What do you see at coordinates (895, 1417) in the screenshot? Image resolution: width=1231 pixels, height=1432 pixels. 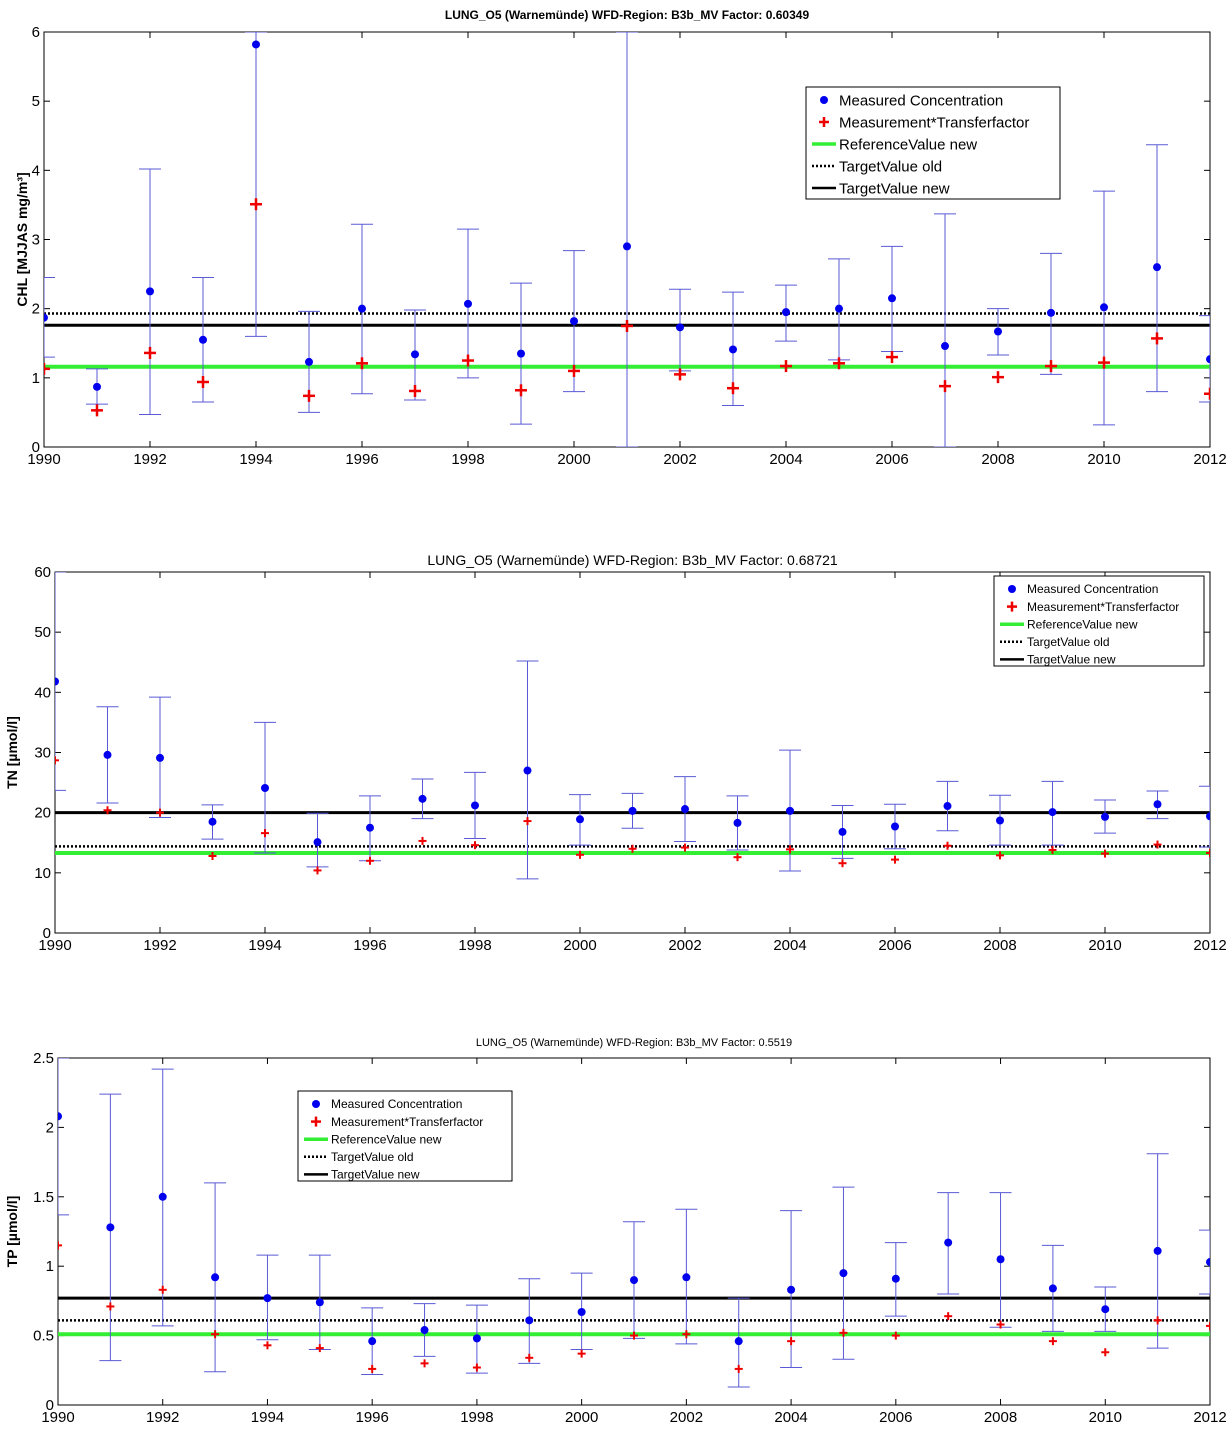 I see `x-tick-label: 2006` at bounding box center [895, 1417].